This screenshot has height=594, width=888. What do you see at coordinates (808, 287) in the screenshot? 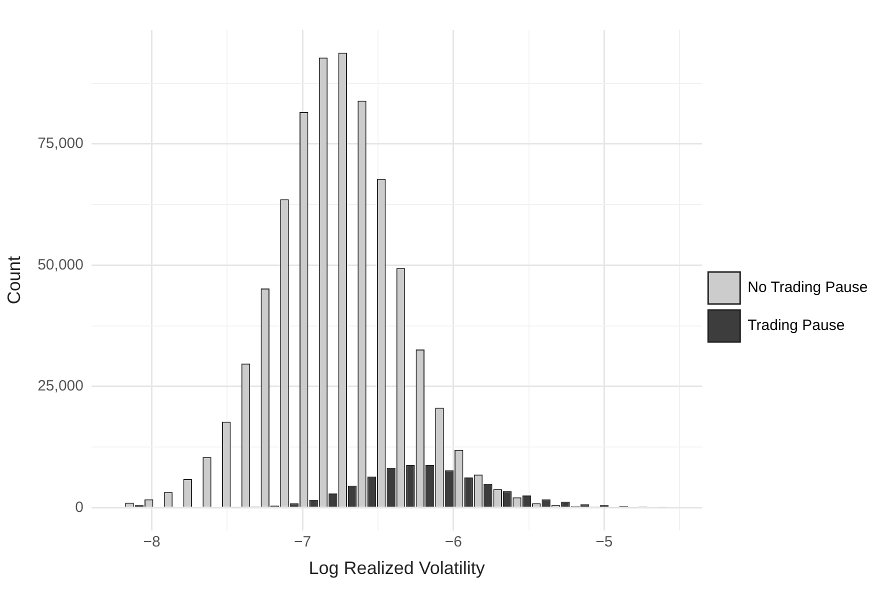
I see `legend-label: No Trading Pause` at bounding box center [808, 287].